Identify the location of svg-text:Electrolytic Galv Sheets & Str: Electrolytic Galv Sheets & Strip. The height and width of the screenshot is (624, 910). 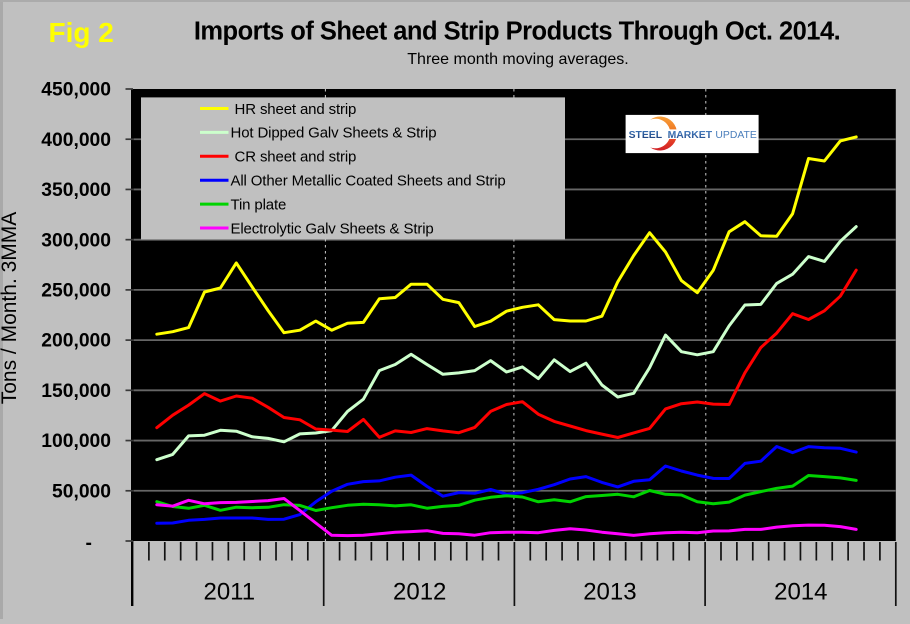
(332, 228).